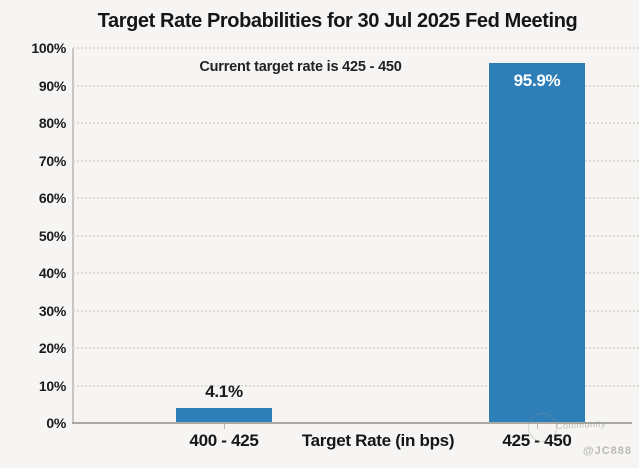  What do you see at coordinates (48, 48) in the screenshot?
I see `y-tick-label: 100%` at bounding box center [48, 48].